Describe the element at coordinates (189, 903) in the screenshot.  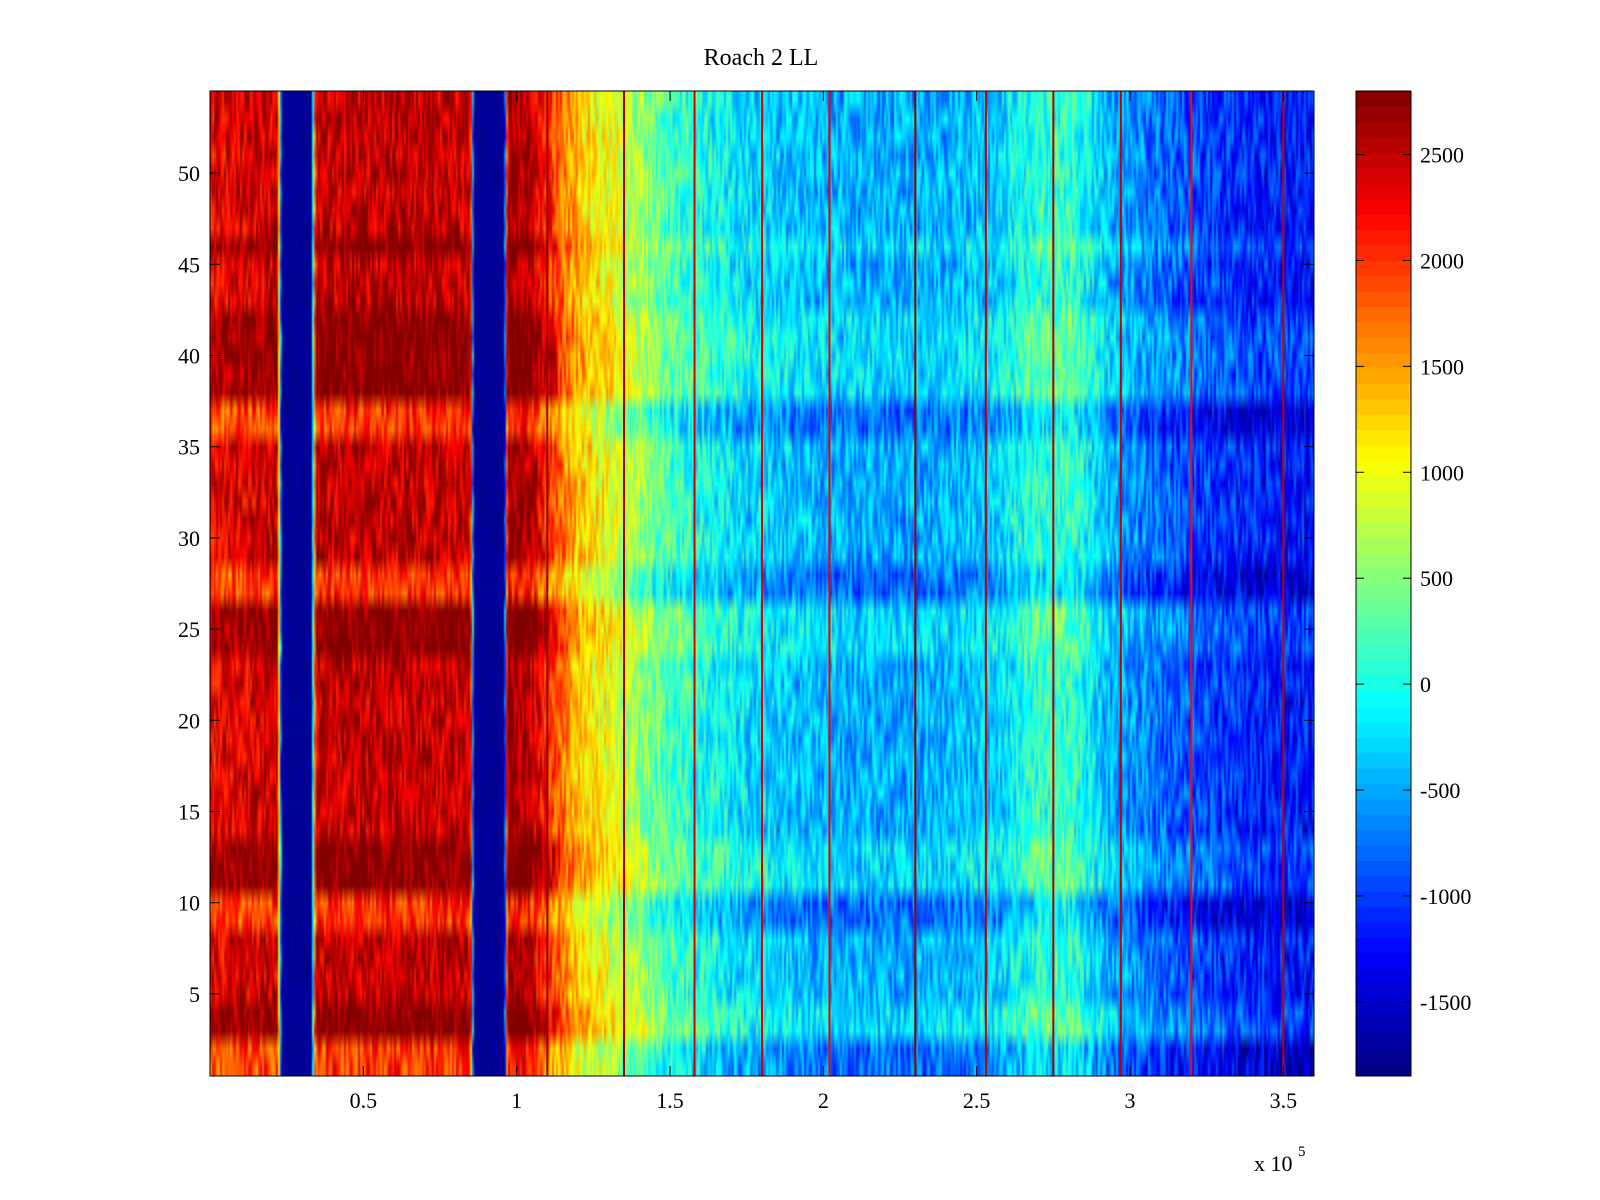
I see `y-tick-label: 10` at that location.